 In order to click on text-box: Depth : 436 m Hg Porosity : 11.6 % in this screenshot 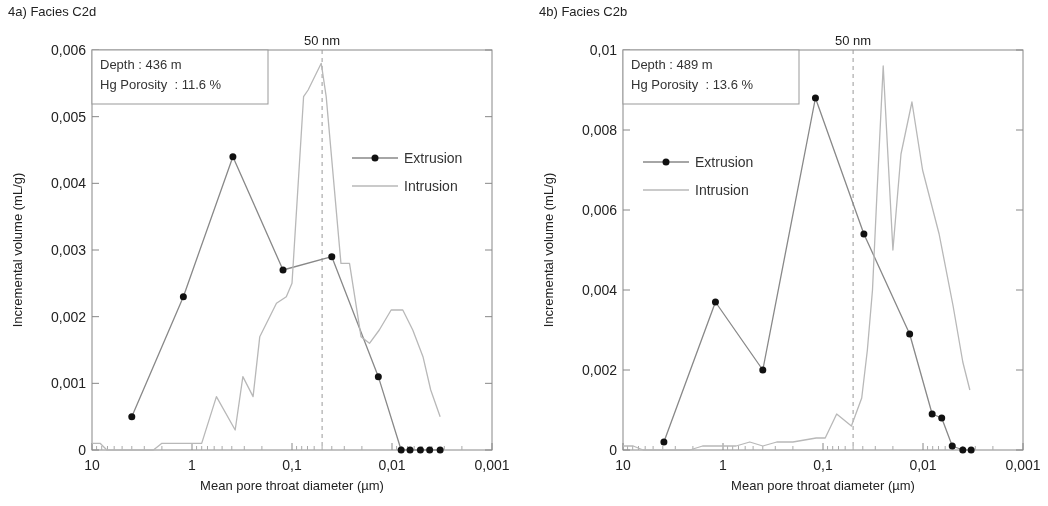, I will do `click(180, 77)`.